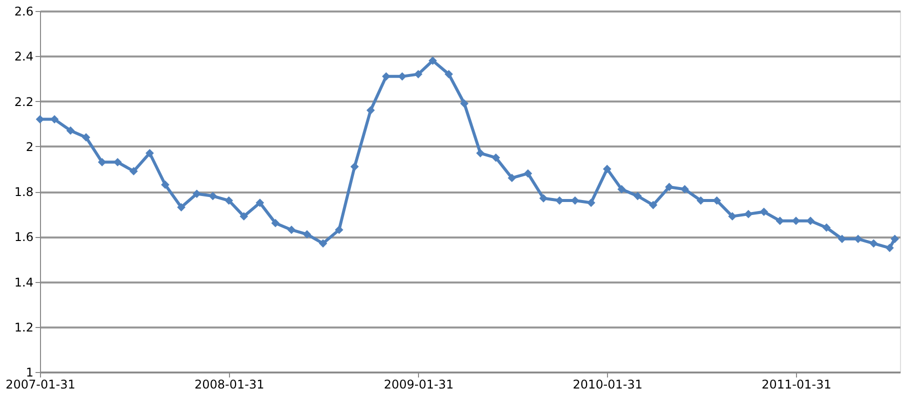  Describe the element at coordinates (30, 373) in the screenshot. I see `y-tick-label: 1` at that location.